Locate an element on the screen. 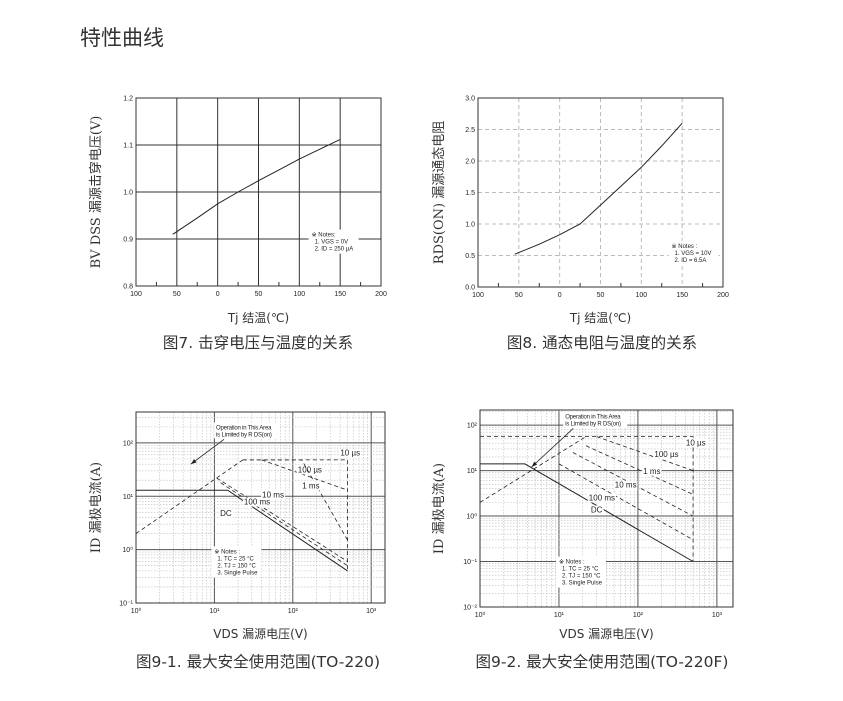 This screenshot has width=843, height=701. y-tick-label: 0.8 is located at coordinates (128, 287).